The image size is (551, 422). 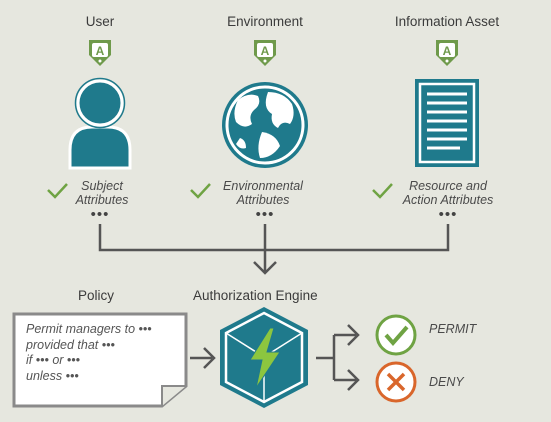 I want to click on ellipsis-user: •••, so click(x=100, y=214).